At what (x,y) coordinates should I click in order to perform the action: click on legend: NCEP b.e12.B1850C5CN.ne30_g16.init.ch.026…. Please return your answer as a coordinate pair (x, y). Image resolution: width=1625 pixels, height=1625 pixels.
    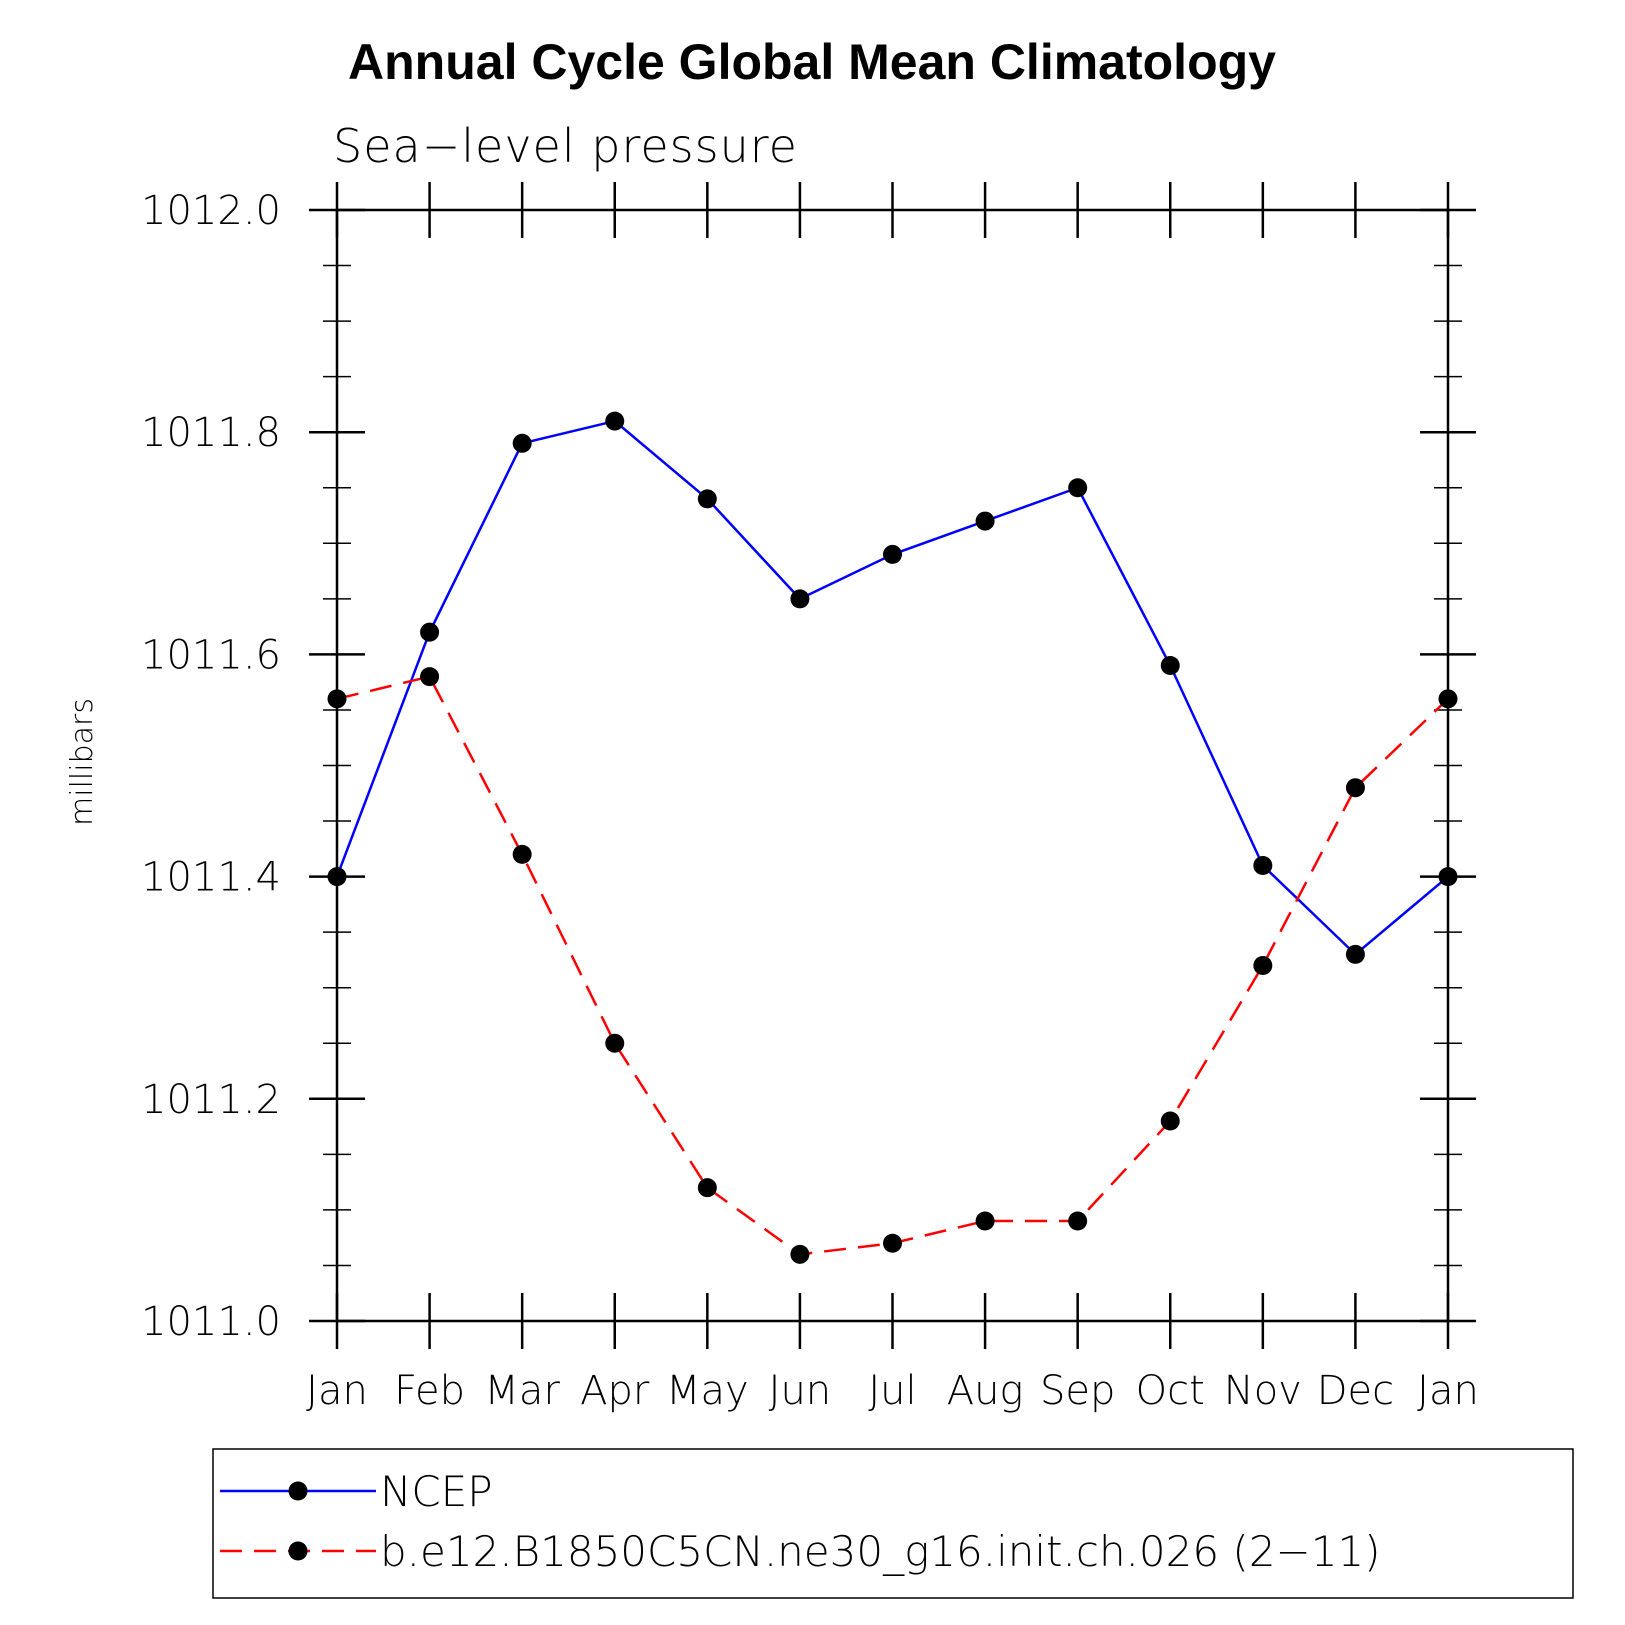
    Looking at the image, I should click on (893, 1523).